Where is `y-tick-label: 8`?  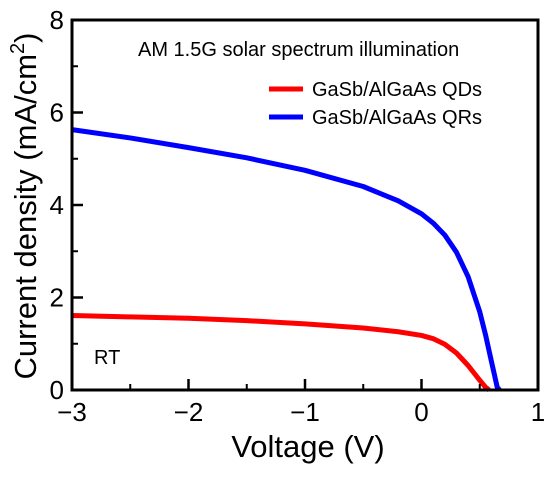
y-tick-label: 8 is located at coordinates (57, 20).